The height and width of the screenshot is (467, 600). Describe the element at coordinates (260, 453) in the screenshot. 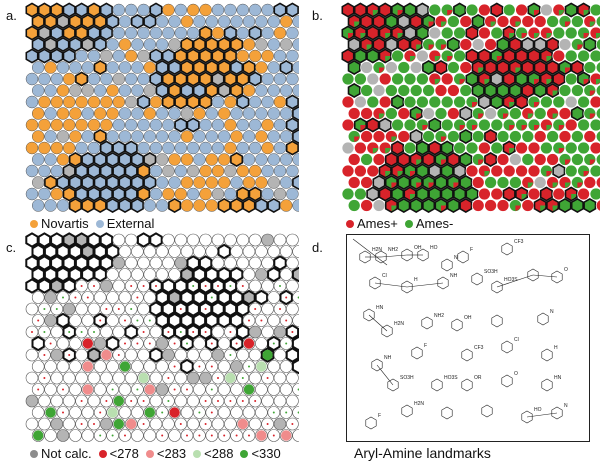

I see `legend-item-lt330: <330` at that location.